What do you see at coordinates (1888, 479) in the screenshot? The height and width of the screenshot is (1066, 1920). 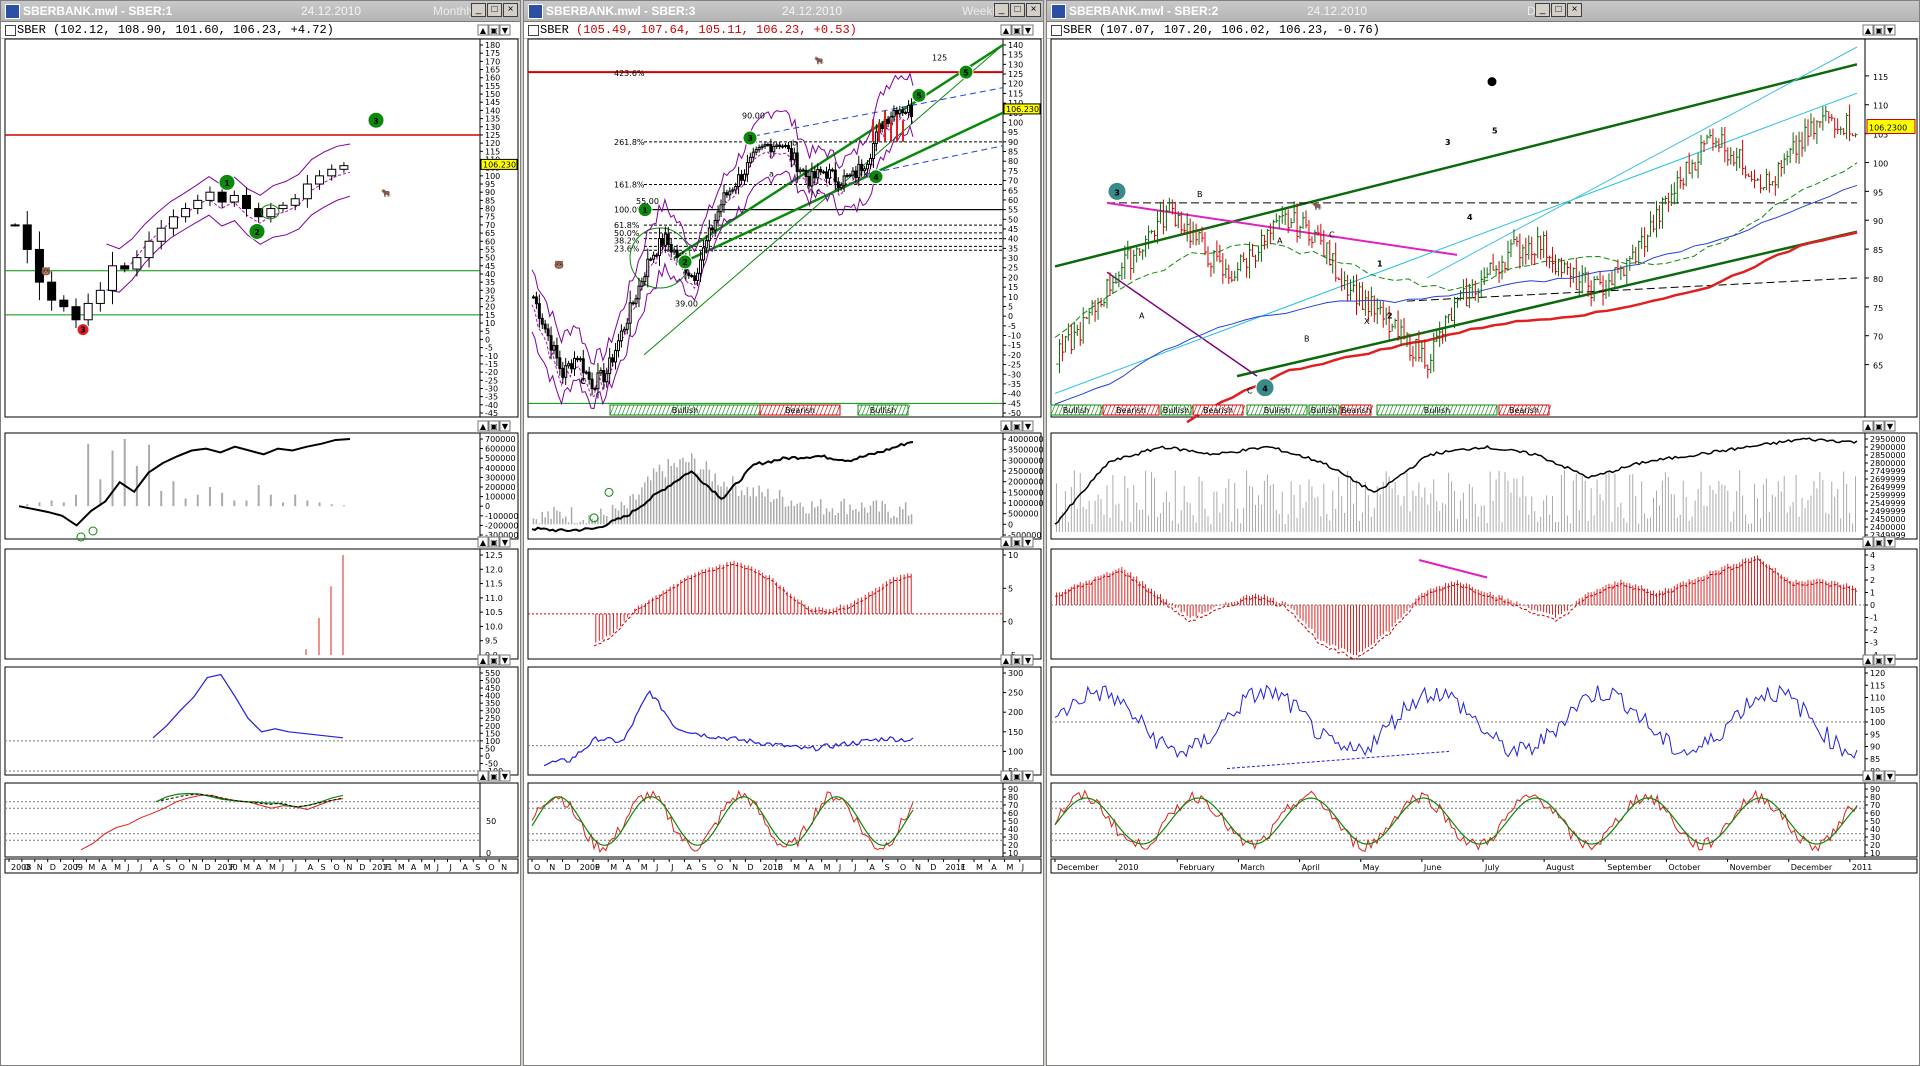 I see `tick-label: 2699999` at bounding box center [1888, 479].